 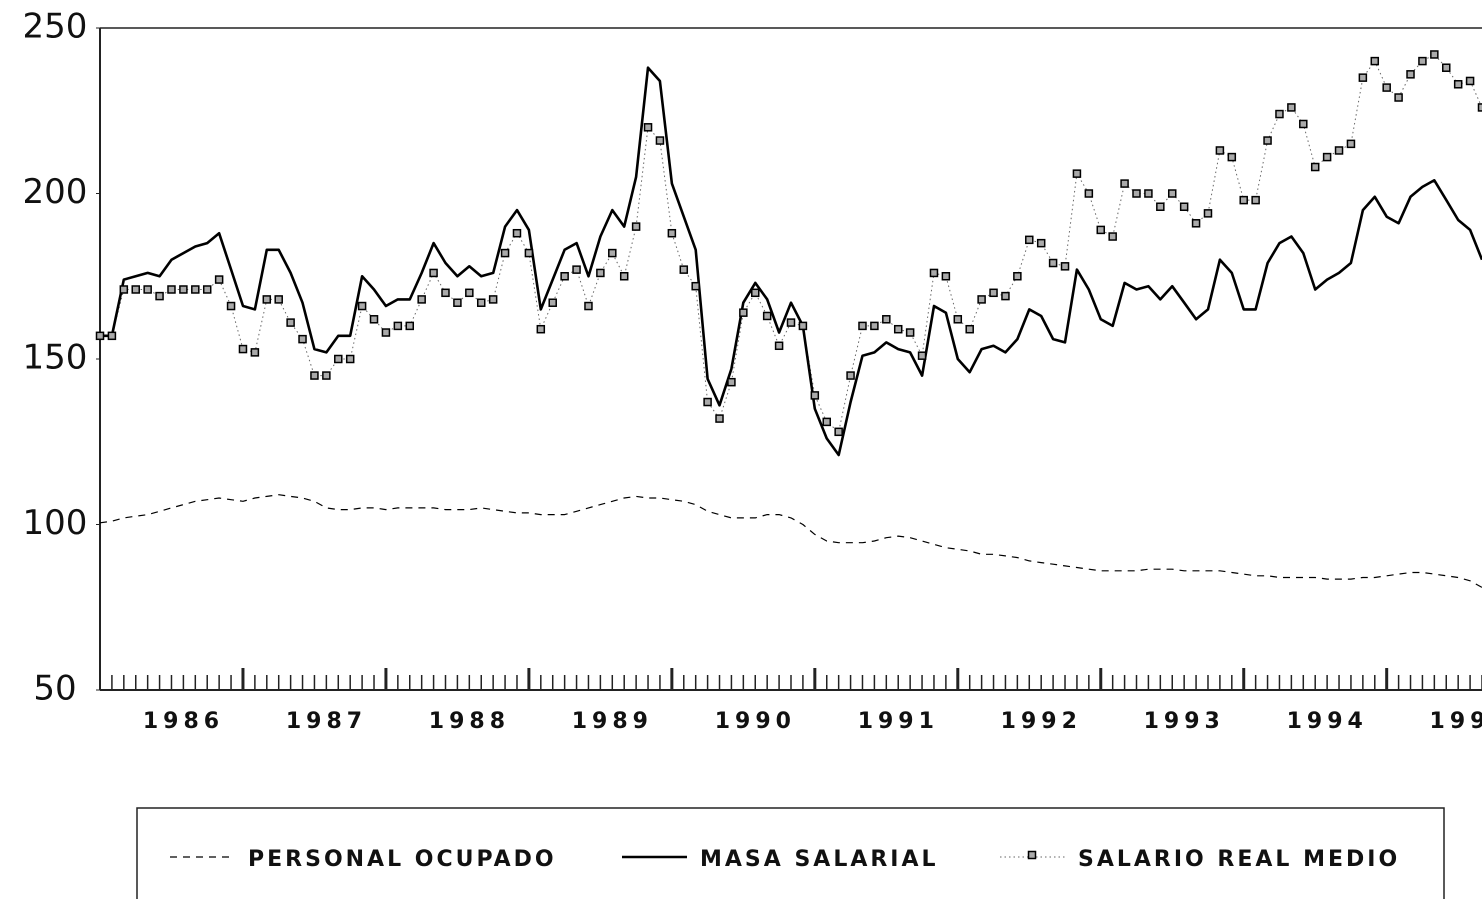 What do you see at coordinates (898, 721) in the screenshot?
I see `x-tick-label: 1991` at bounding box center [898, 721].